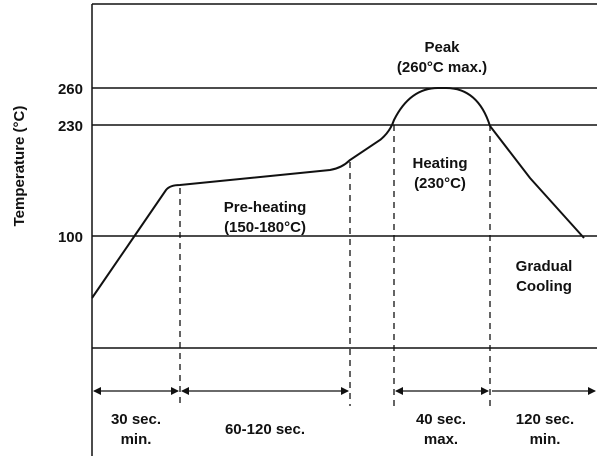 The height and width of the screenshot is (461, 597). Describe the element at coordinates (265, 227) in the screenshot. I see `label-preheating-range: (150-180°C)` at that location.